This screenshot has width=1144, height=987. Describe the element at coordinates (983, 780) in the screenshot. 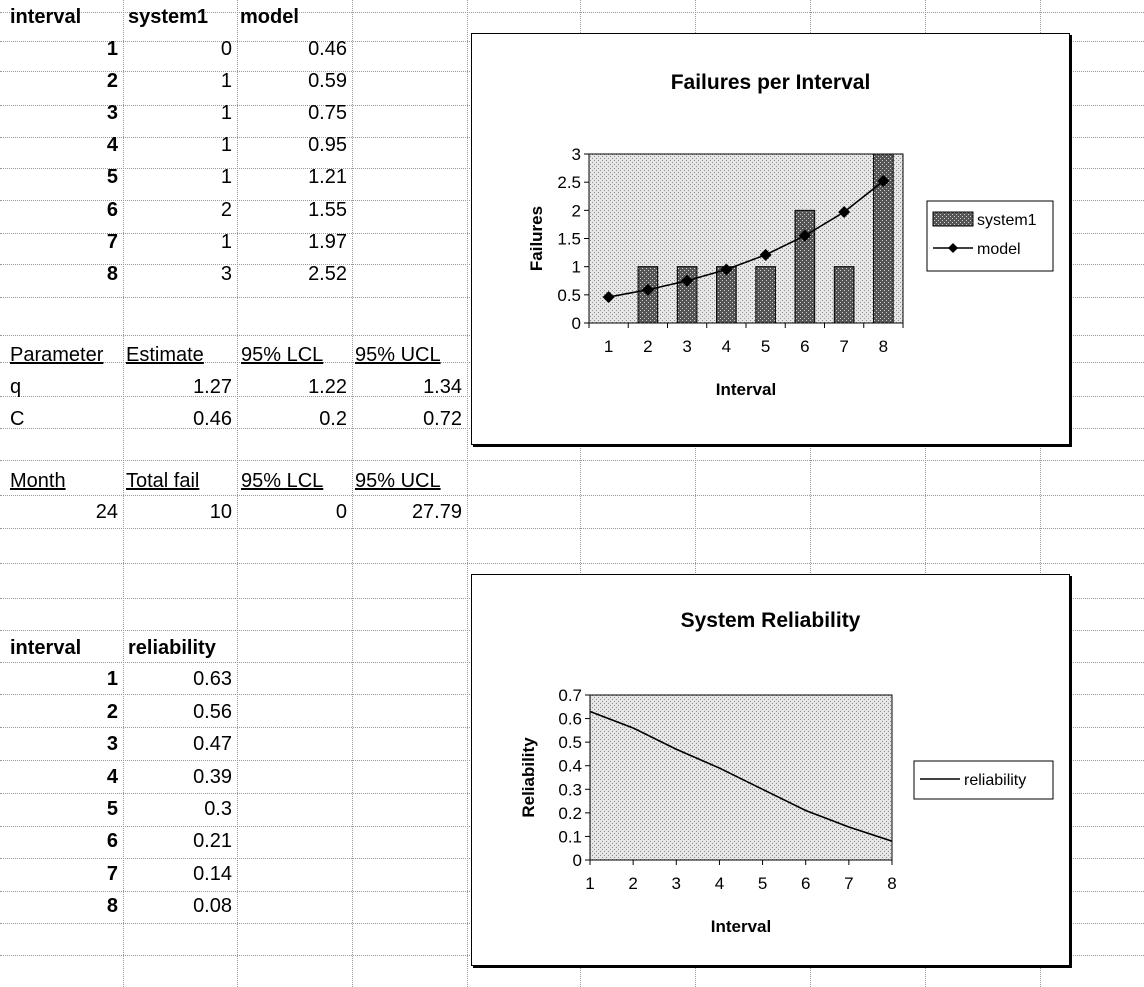

I see `legend-box` at that location.